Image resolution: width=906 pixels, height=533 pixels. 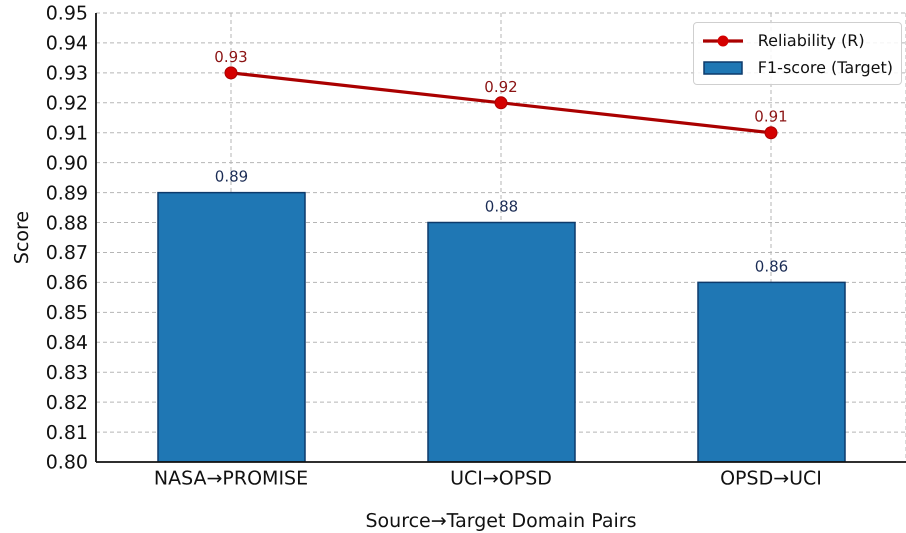 I want to click on y-tick-label: 0.85, so click(x=67, y=313).